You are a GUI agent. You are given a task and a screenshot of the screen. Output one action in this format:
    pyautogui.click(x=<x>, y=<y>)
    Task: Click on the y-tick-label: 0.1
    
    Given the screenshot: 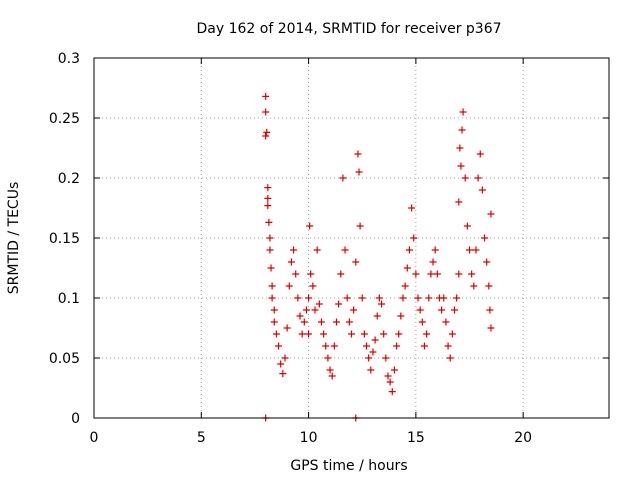 What is the action you would take?
    pyautogui.click(x=69, y=299)
    